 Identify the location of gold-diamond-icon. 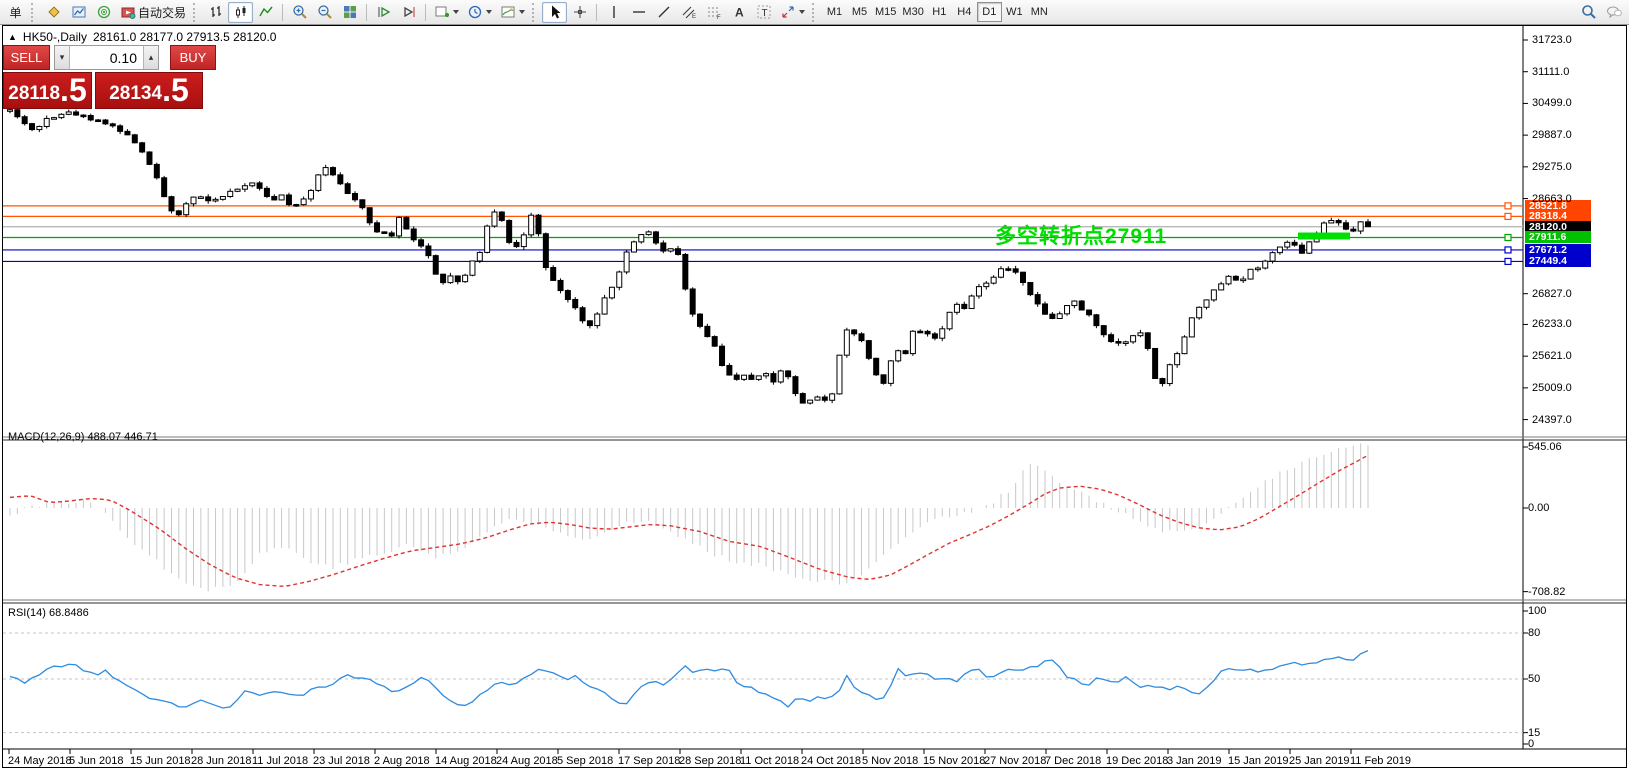
(54, 12).